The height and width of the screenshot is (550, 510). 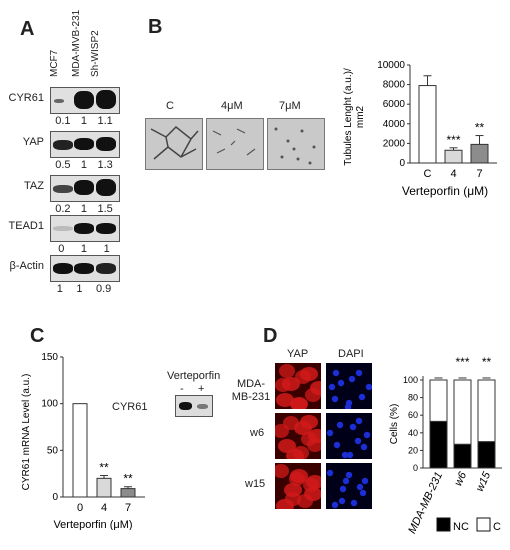 I want to click on y-tick-label: 100, so click(x=410, y=380).